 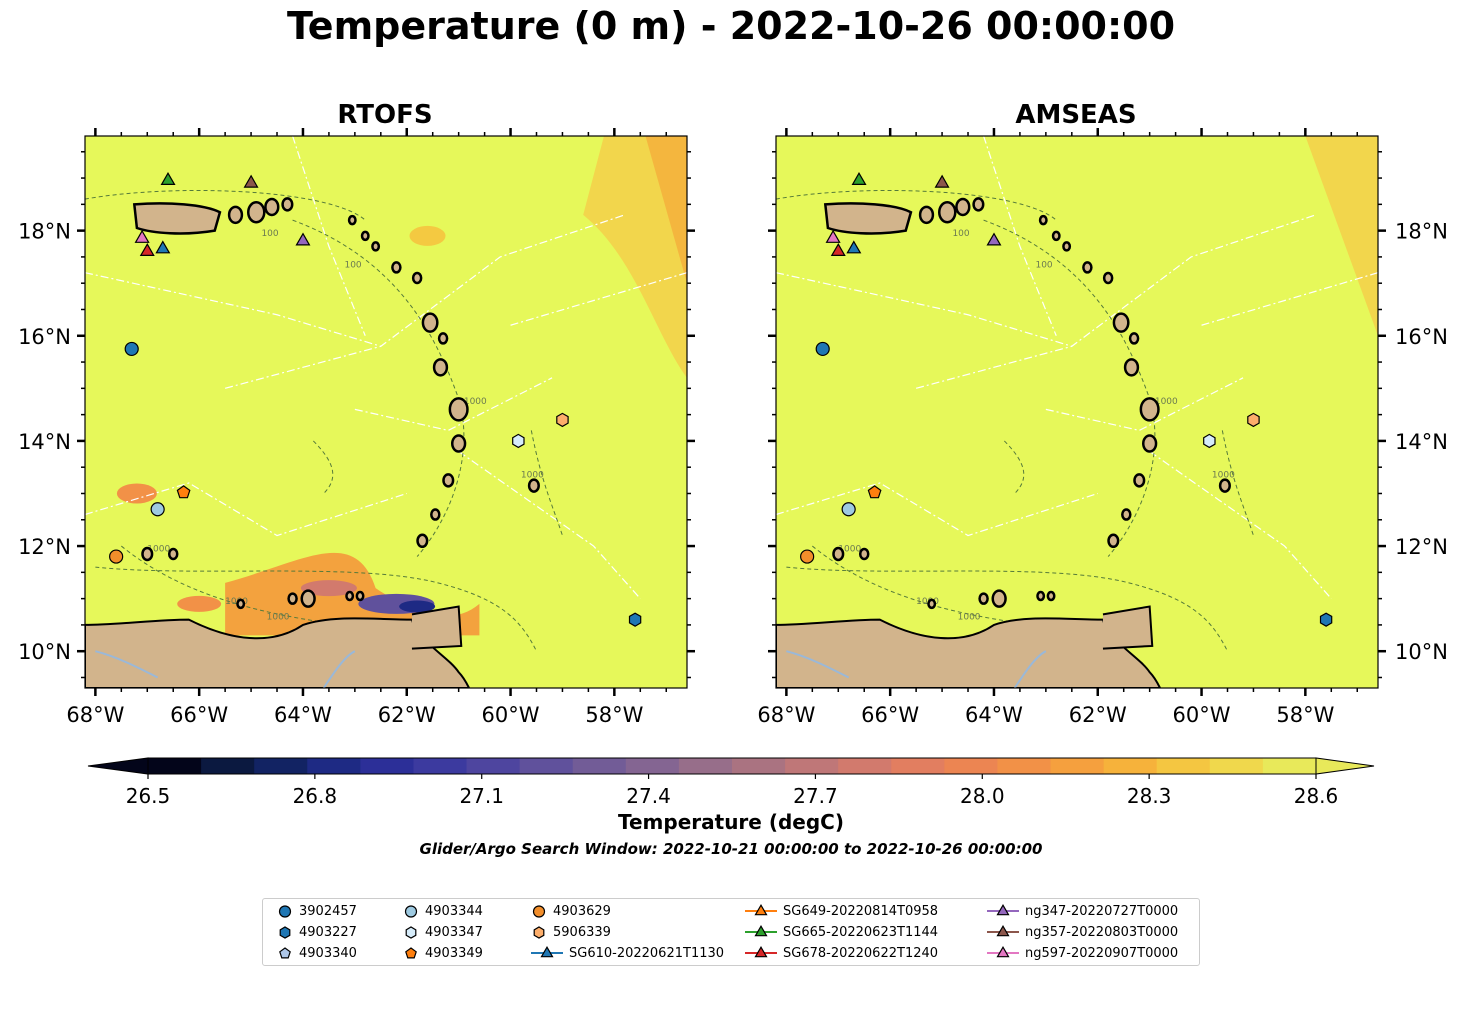 What do you see at coordinates (841, 932) in the screenshot?
I see `legend-item: SG665-20220623T1144` at bounding box center [841, 932].